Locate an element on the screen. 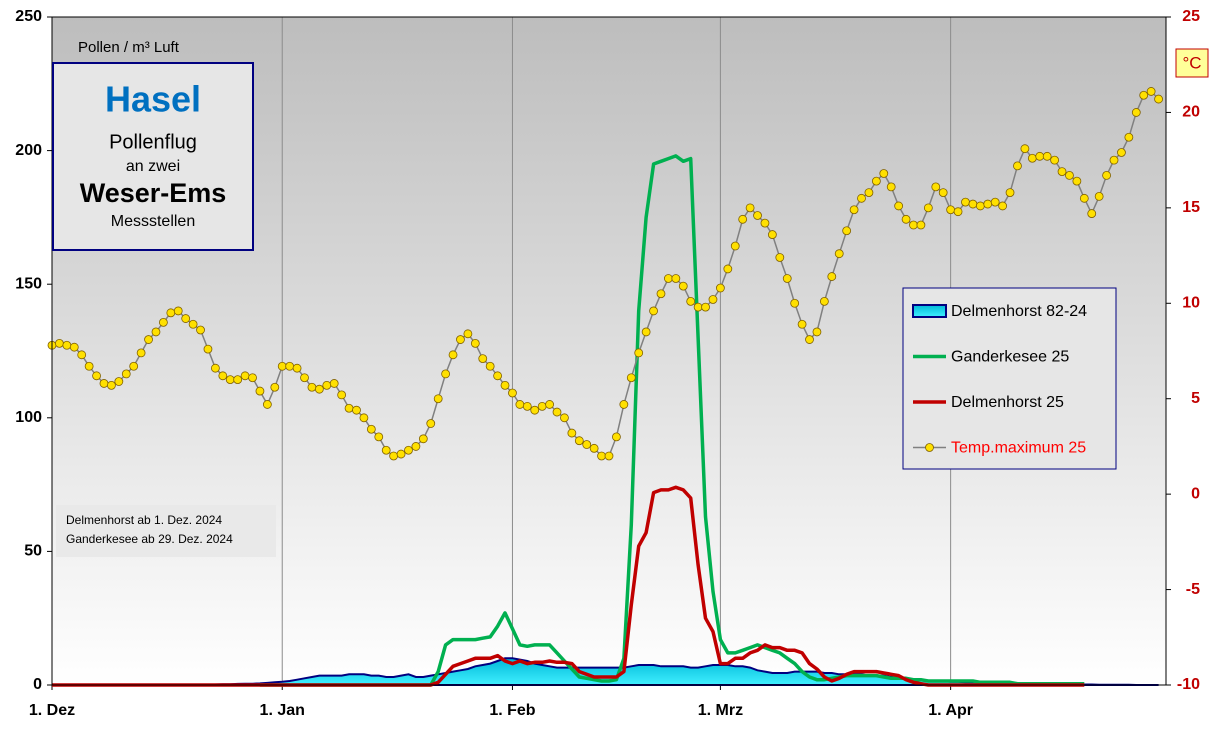  y2-tick-label: 15 is located at coordinates (1191, 207).